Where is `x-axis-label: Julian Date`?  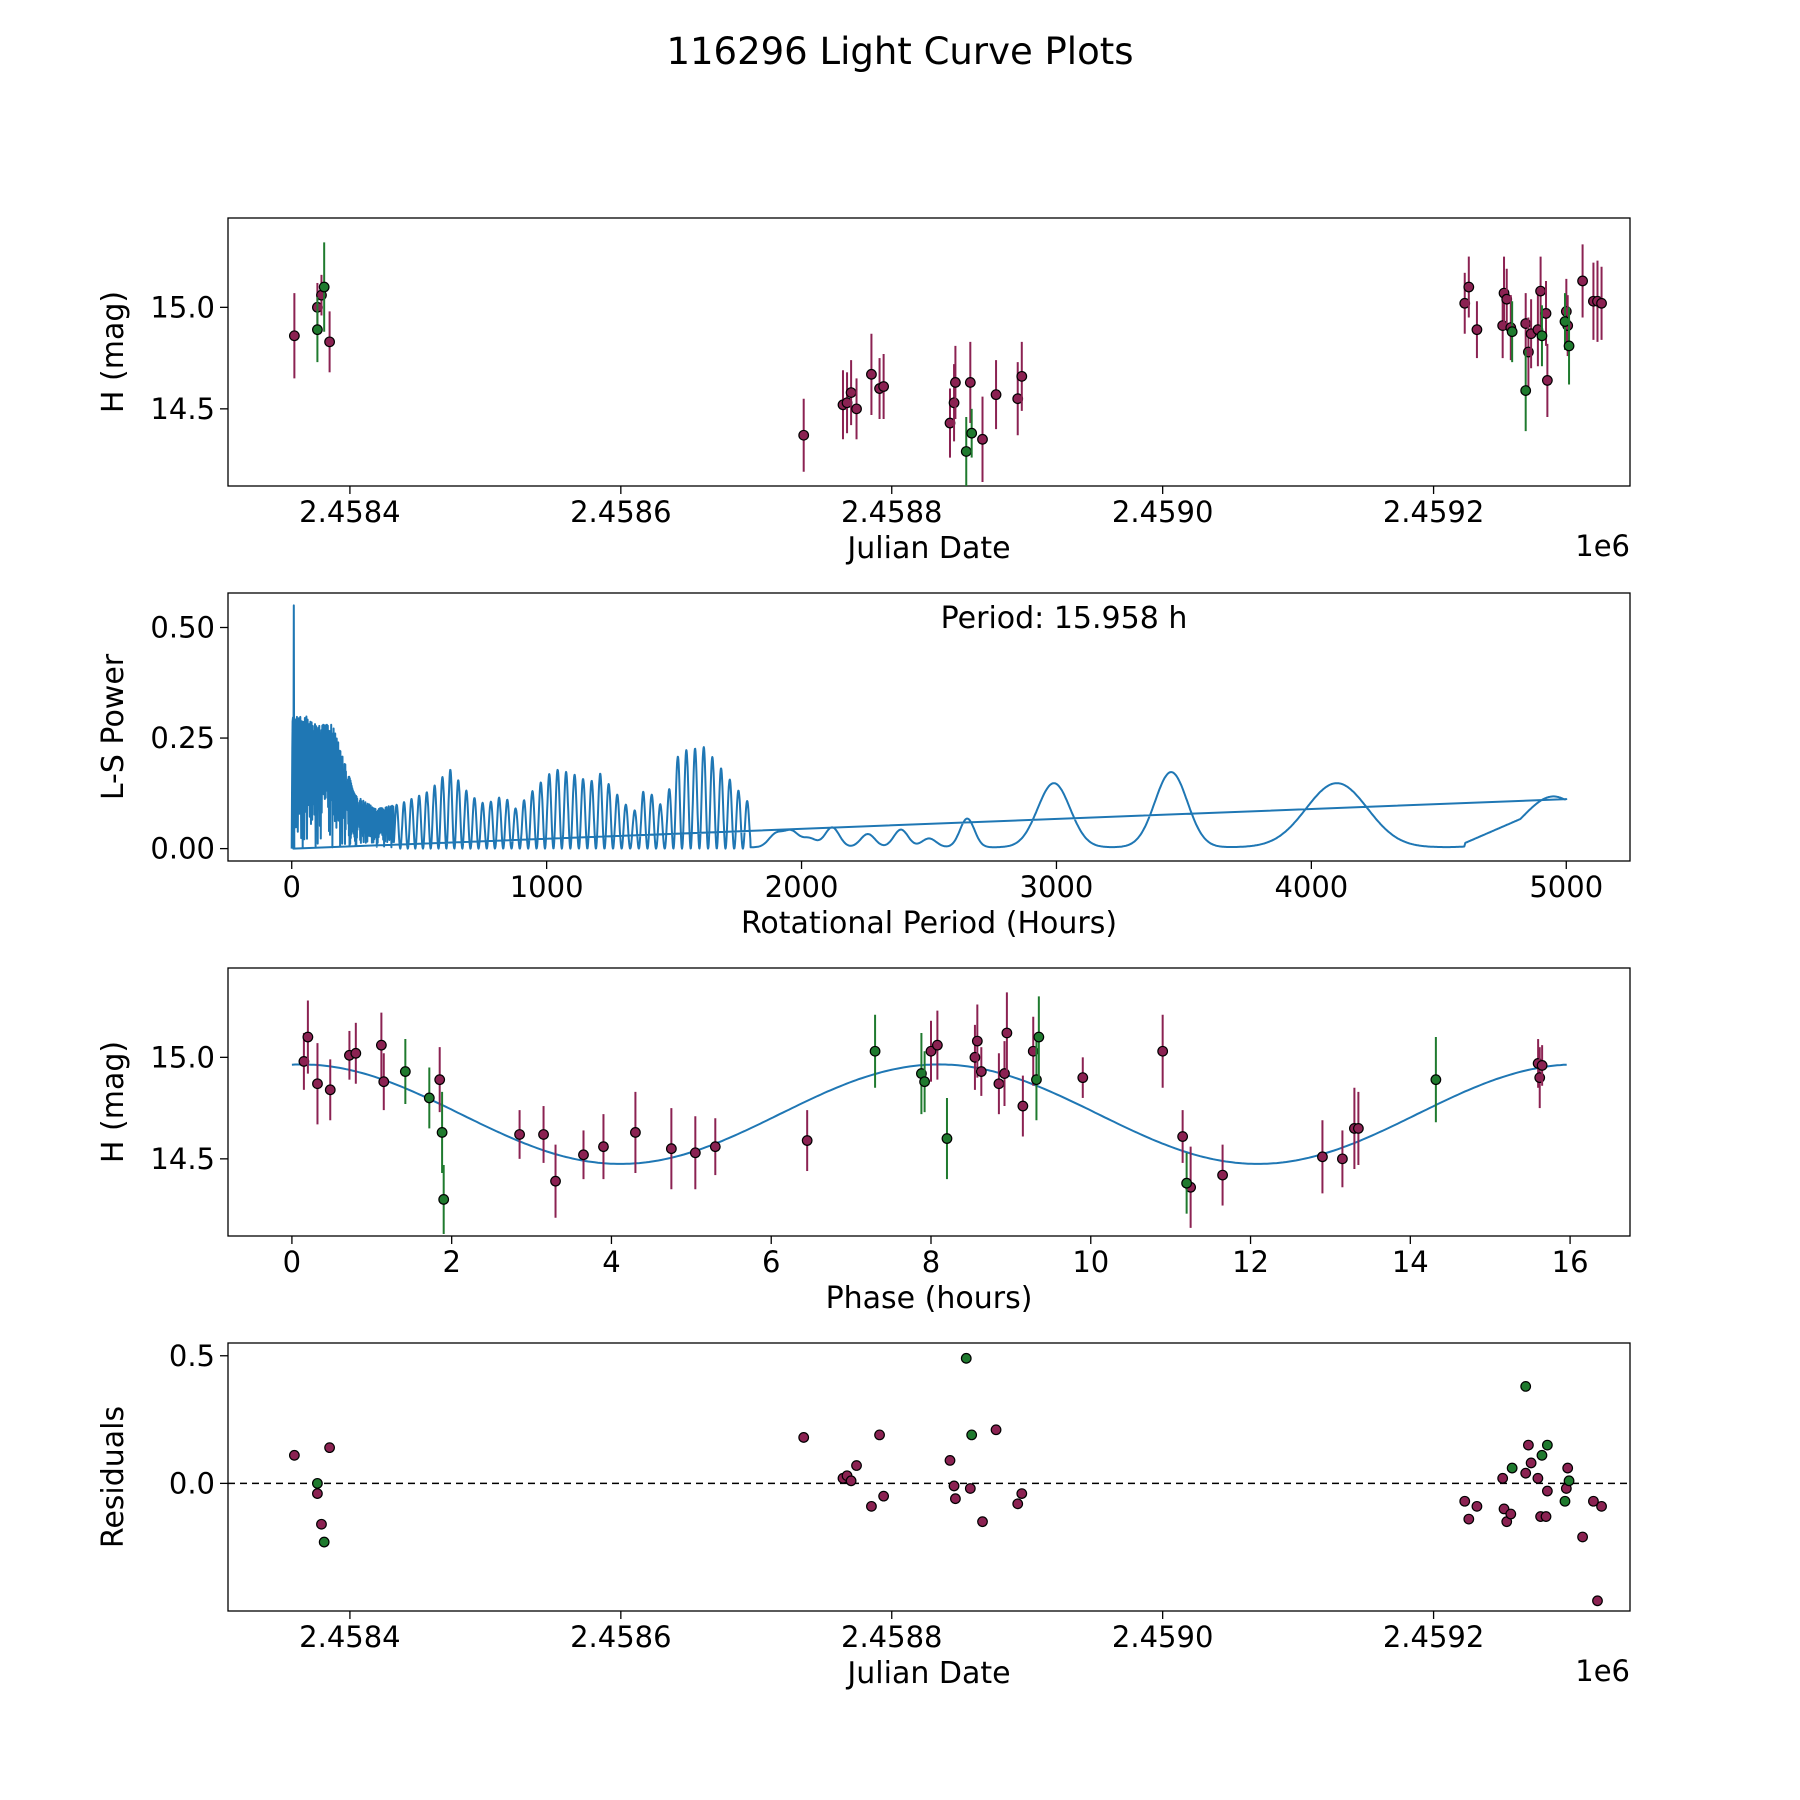
x-axis-label: Julian Date is located at coordinates (927, 548).